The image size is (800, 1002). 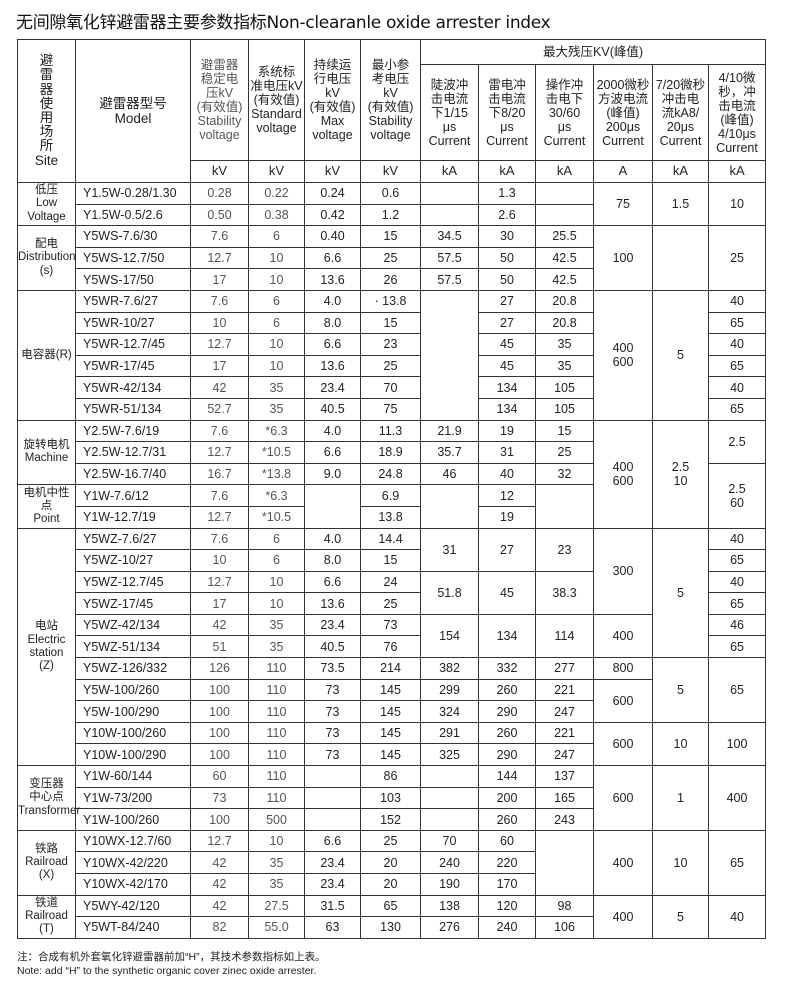 I want to click on value-cell: 200, so click(x=507, y=798).